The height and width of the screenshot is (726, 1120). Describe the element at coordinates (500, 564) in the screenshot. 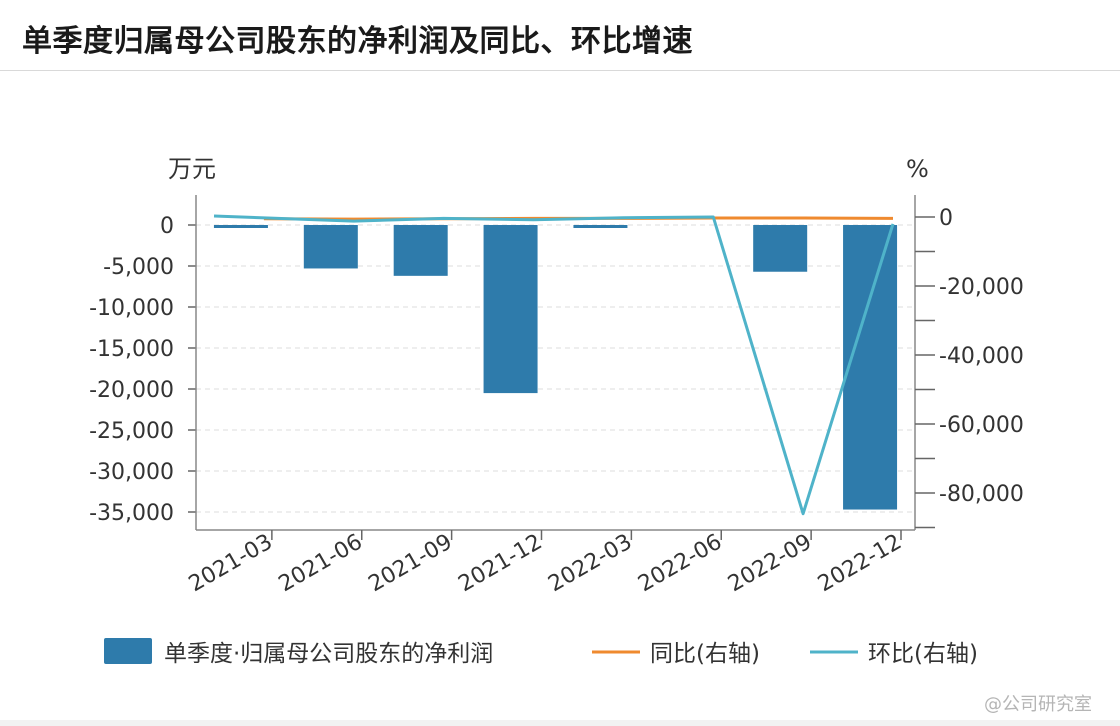

I see `x-axis-tick-label: 2021-12` at that location.